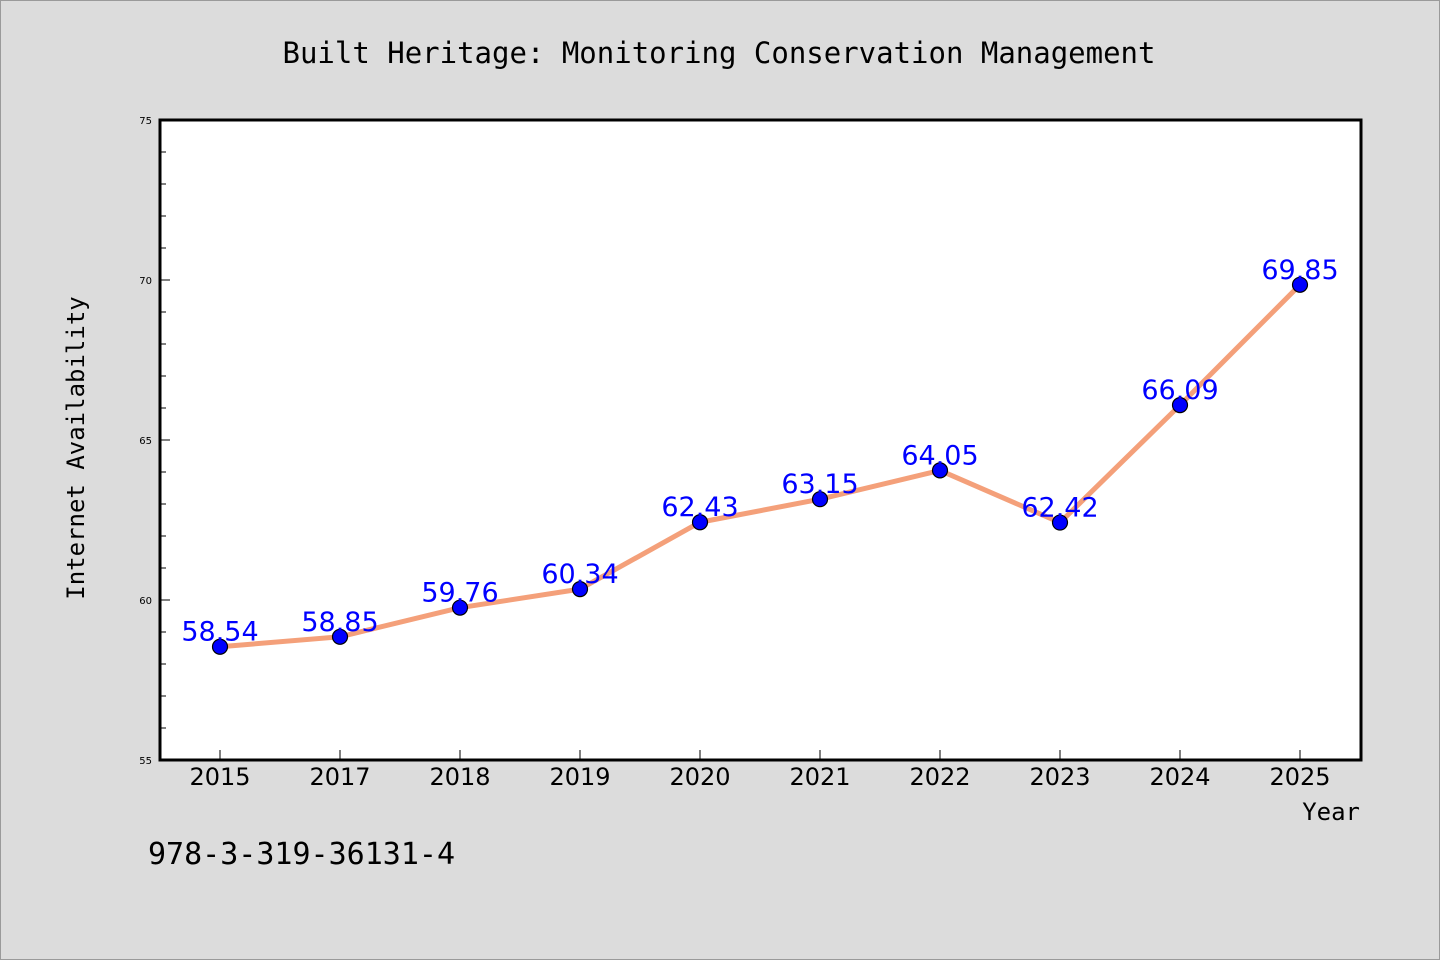  I want to click on x-tick-label: 2017, so click(339, 777).